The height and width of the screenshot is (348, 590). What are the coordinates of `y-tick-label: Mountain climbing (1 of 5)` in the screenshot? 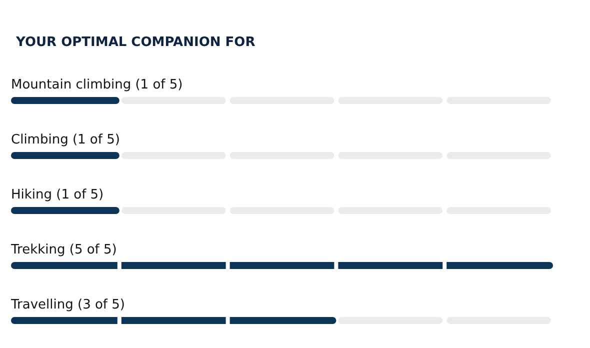 It's located at (97, 85).